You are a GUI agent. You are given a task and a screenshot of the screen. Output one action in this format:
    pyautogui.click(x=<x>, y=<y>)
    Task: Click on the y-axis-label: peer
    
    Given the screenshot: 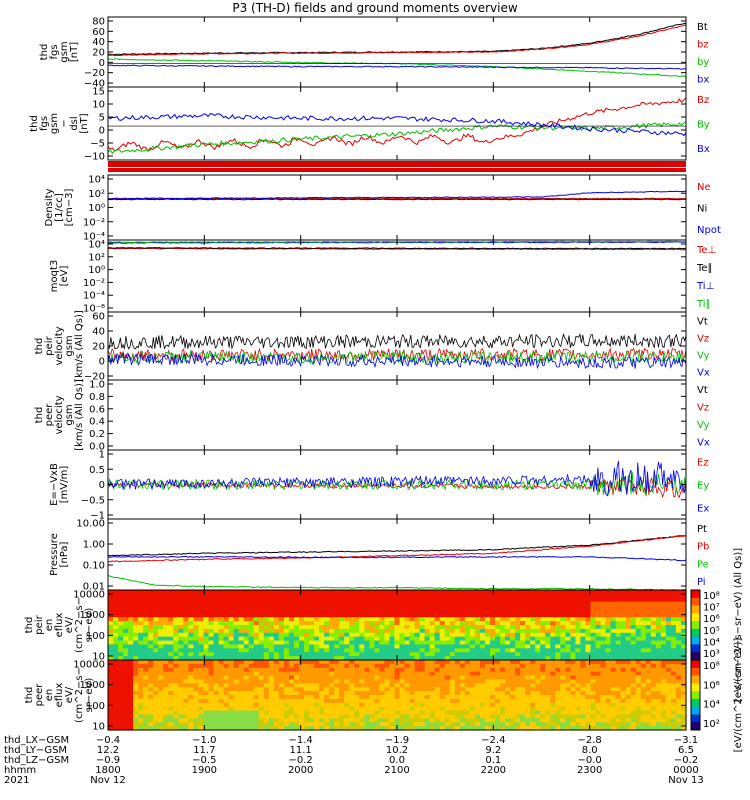 What is the action you would take?
    pyautogui.click(x=49, y=415)
    